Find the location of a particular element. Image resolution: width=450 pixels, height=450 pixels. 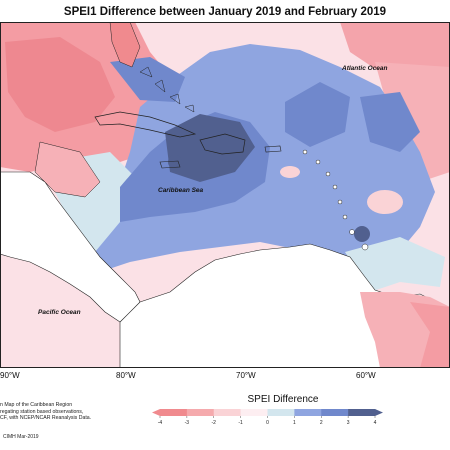

longitude-label-90w: 90°W is located at coordinates (10, 375).